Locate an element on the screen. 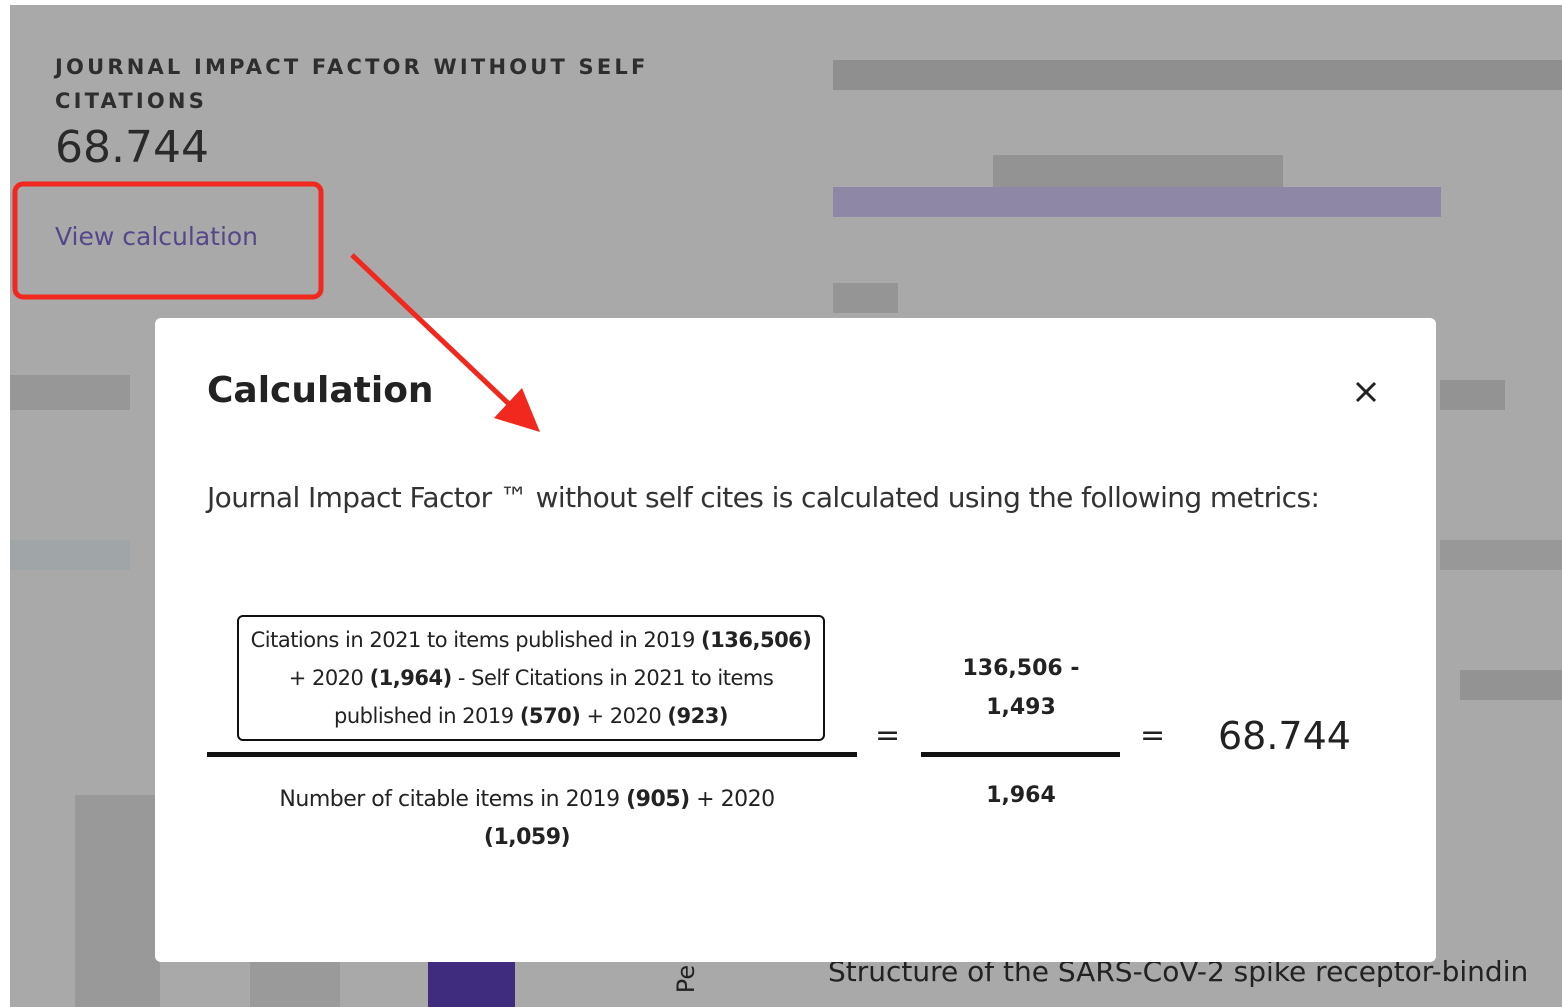 The image size is (1562, 1007). blurred-bar is located at coordinates (1137, 202).